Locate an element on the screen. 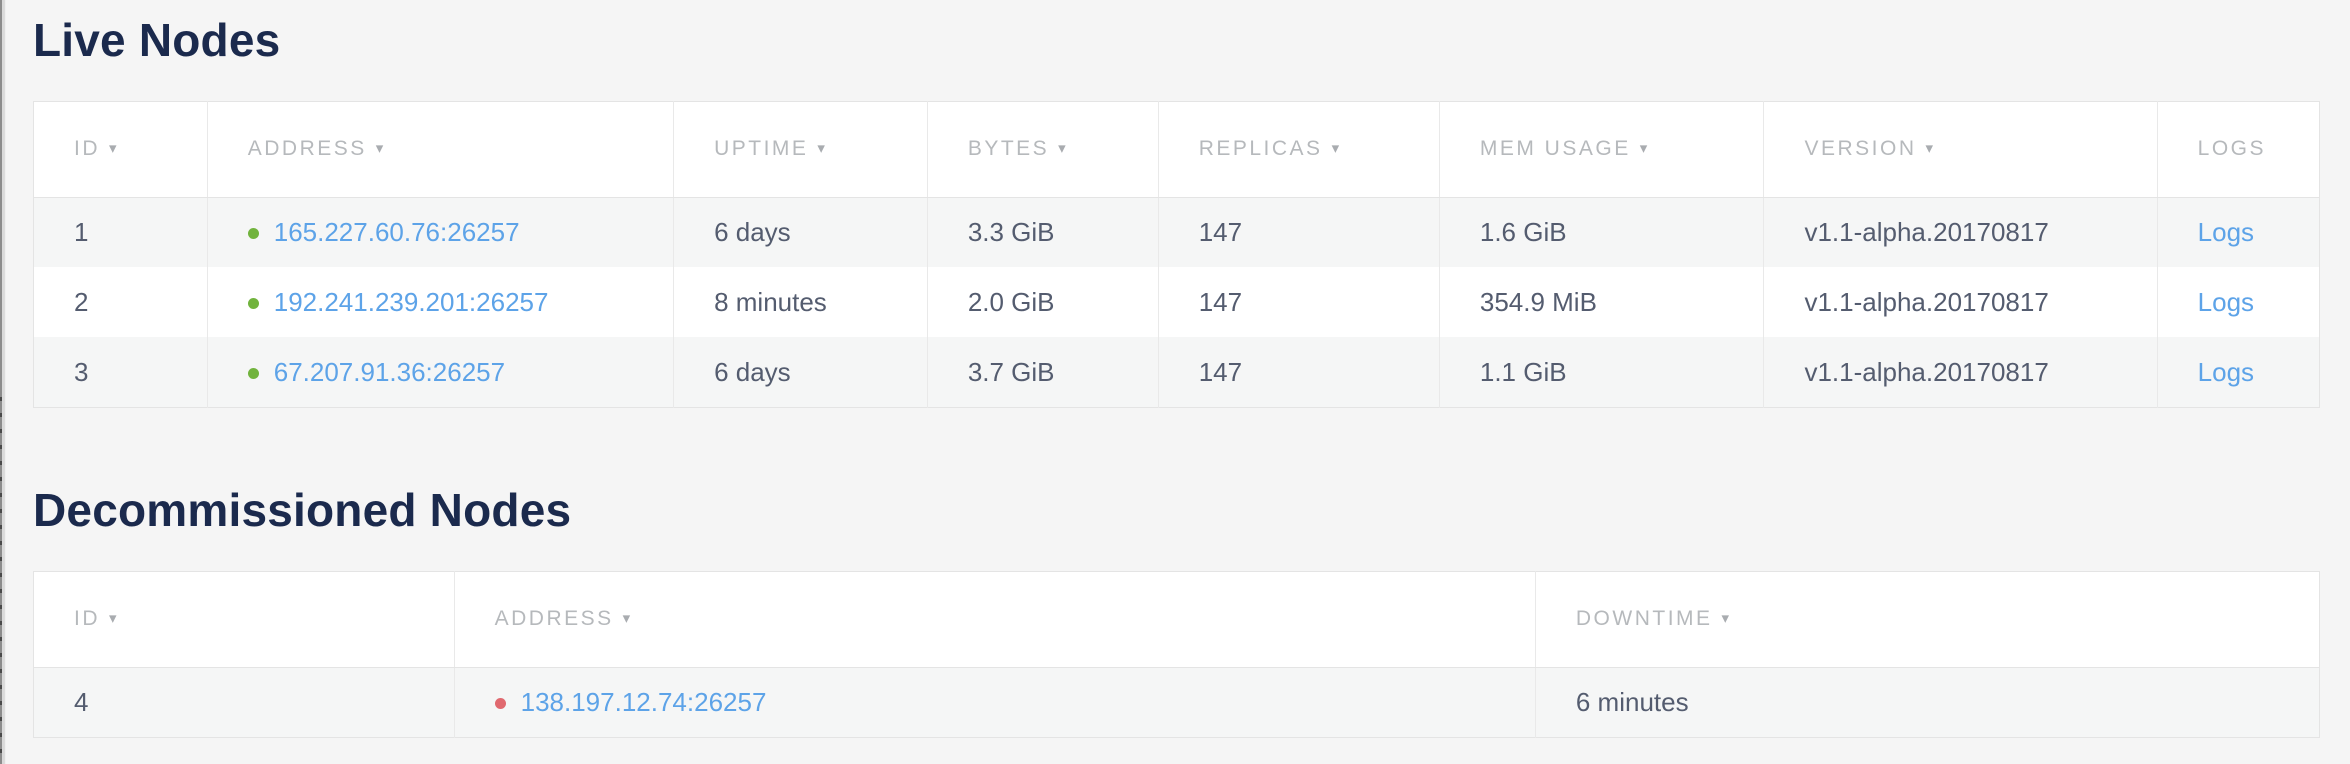 This screenshot has height=764, width=2350. column-header-version: VERSION ▾ is located at coordinates (1960, 149).